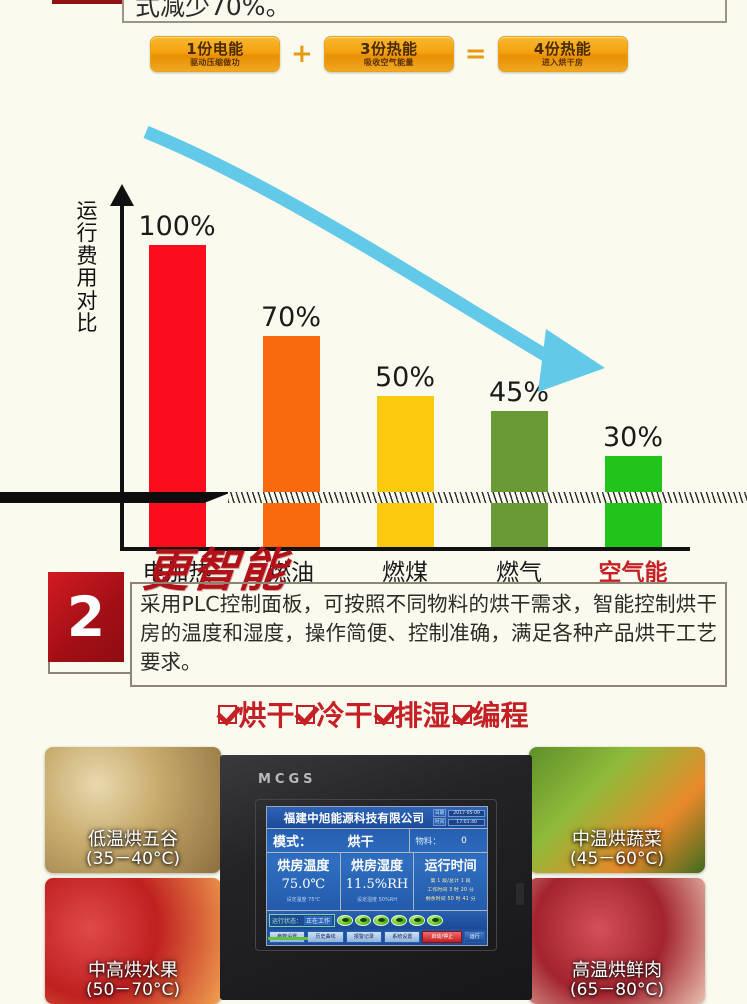 The height and width of the screenshot is (1004, 747). I want to click on top-cutoff-strip: 式减少70%。, so click(373, 14).